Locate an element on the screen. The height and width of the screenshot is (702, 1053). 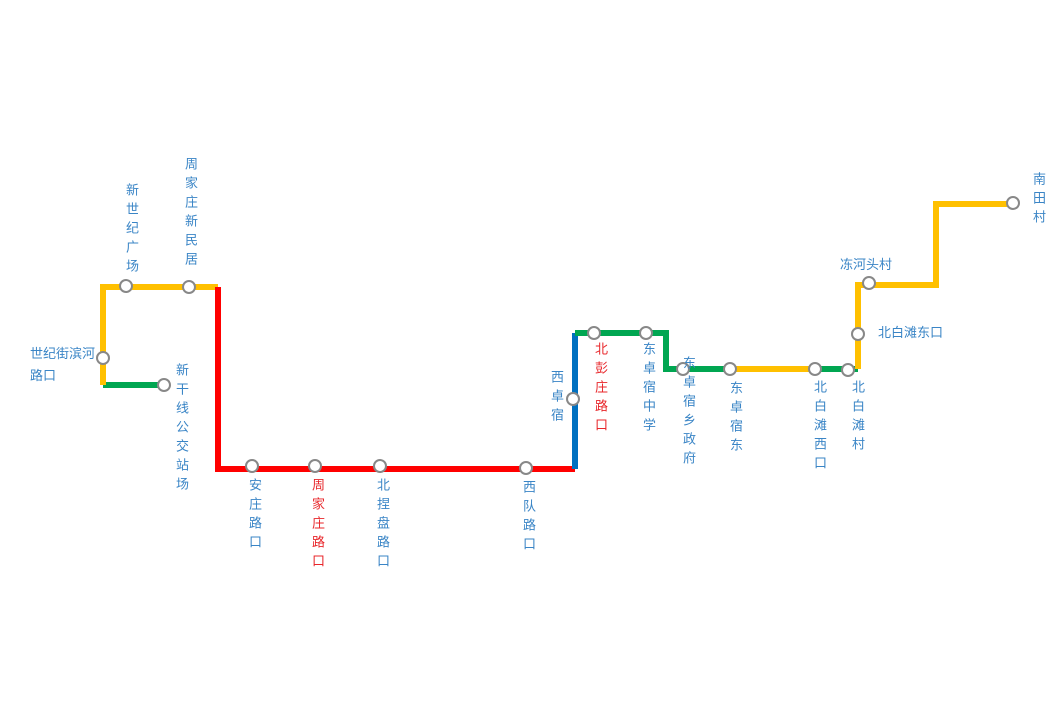
station-label: 新干线公交站场 is located at coordinates (180, 429).